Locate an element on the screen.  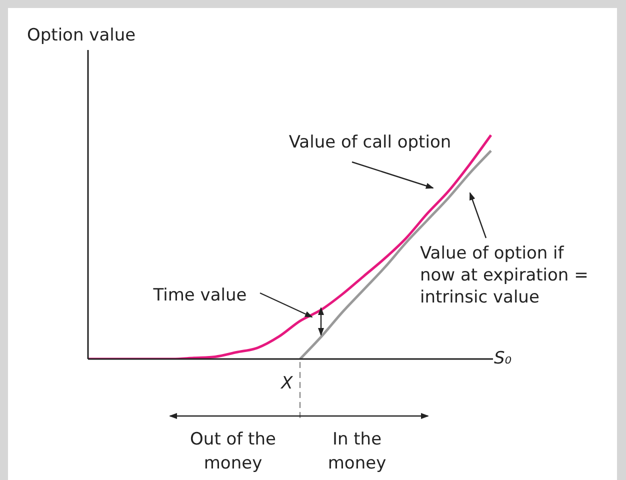
text: In the money is located at coordinates (357, 451).